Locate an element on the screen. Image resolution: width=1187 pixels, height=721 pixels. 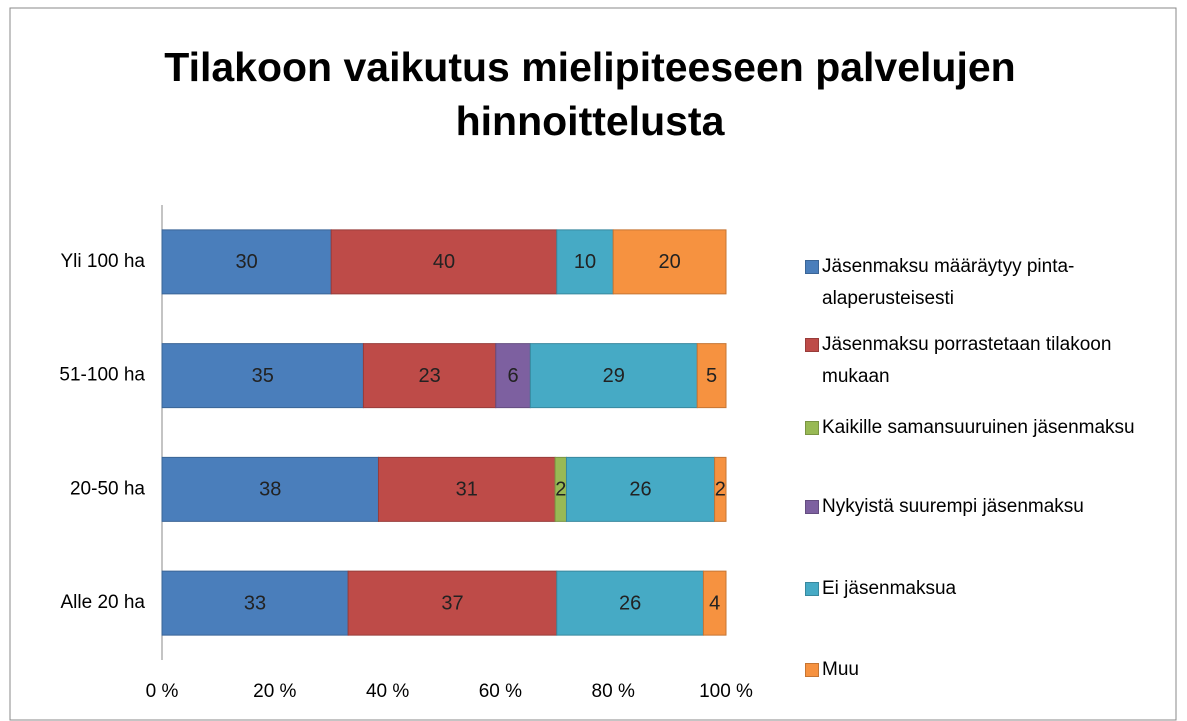
data-label: 31 is located at coordinates (467, 490).